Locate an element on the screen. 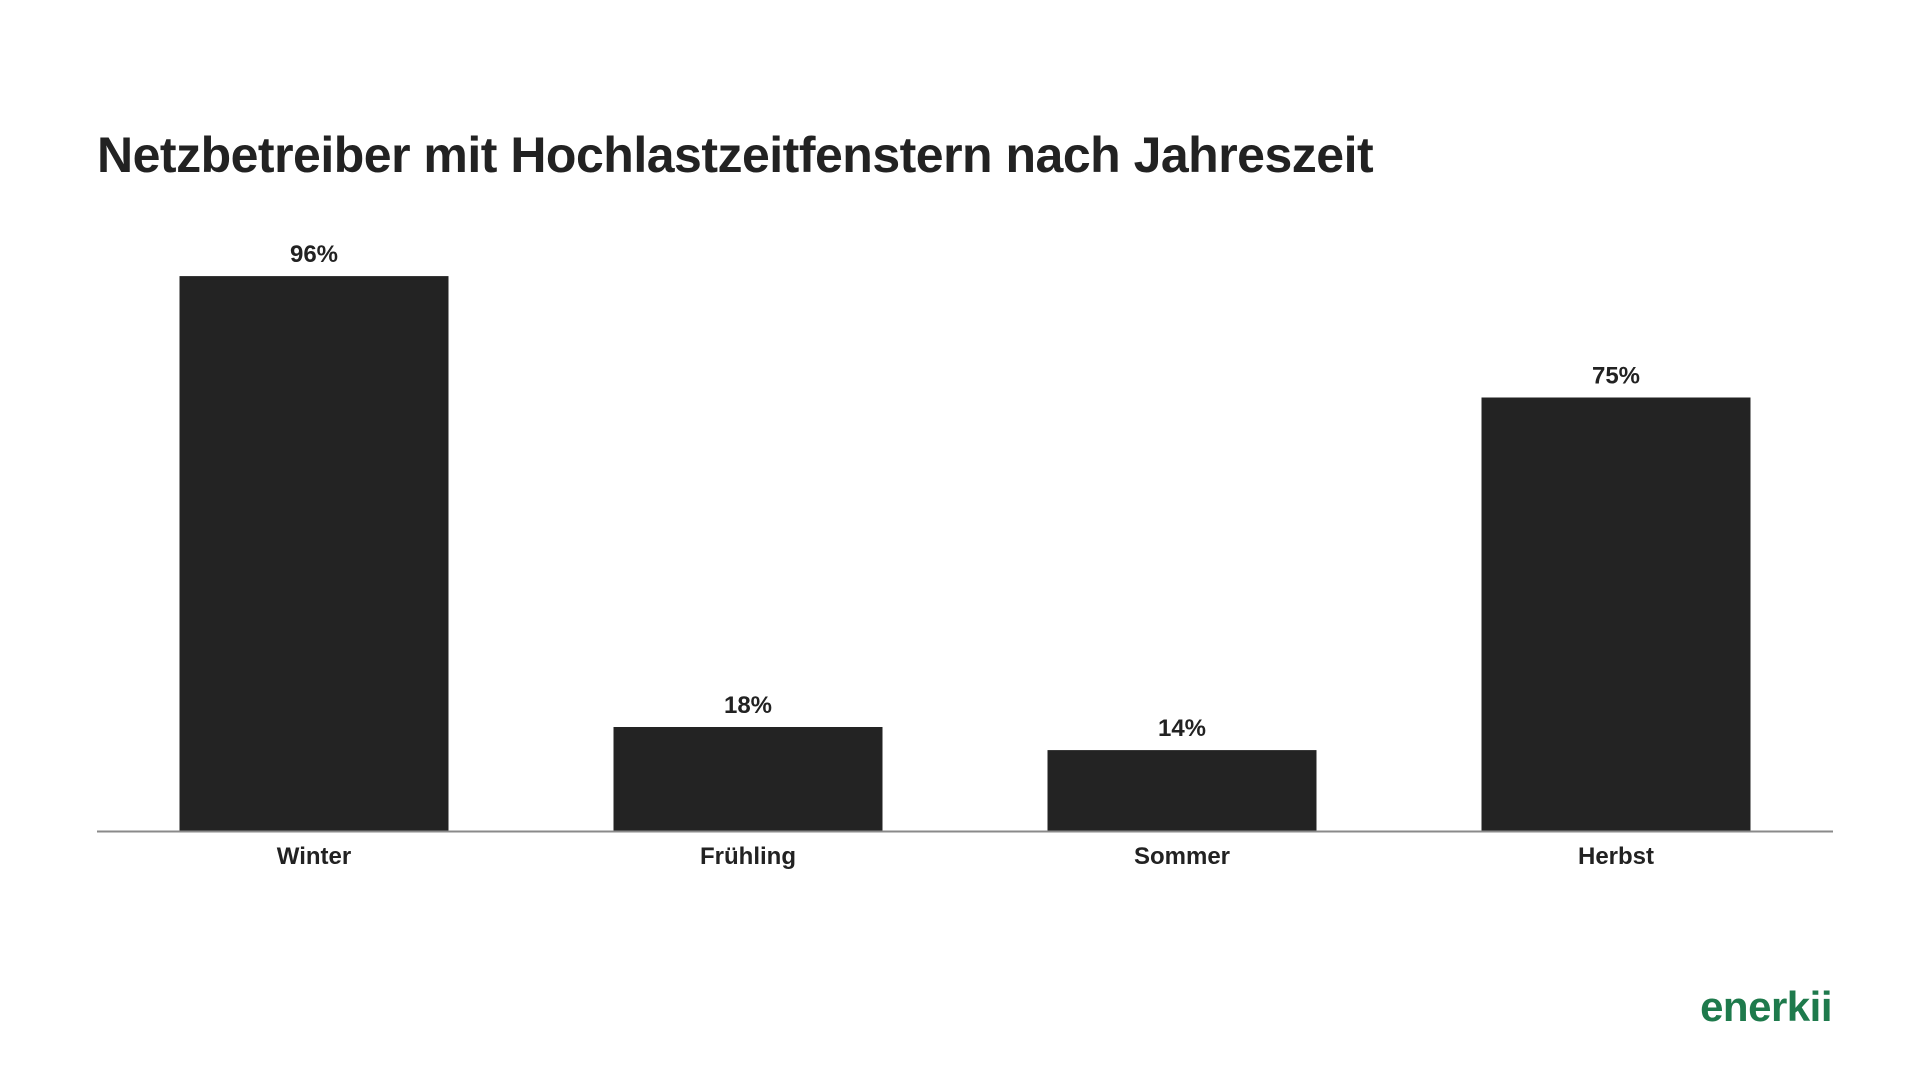 The width and height of the screenshot is (1920, 1080). value-label: 18% is located at coordinates (748, 705).